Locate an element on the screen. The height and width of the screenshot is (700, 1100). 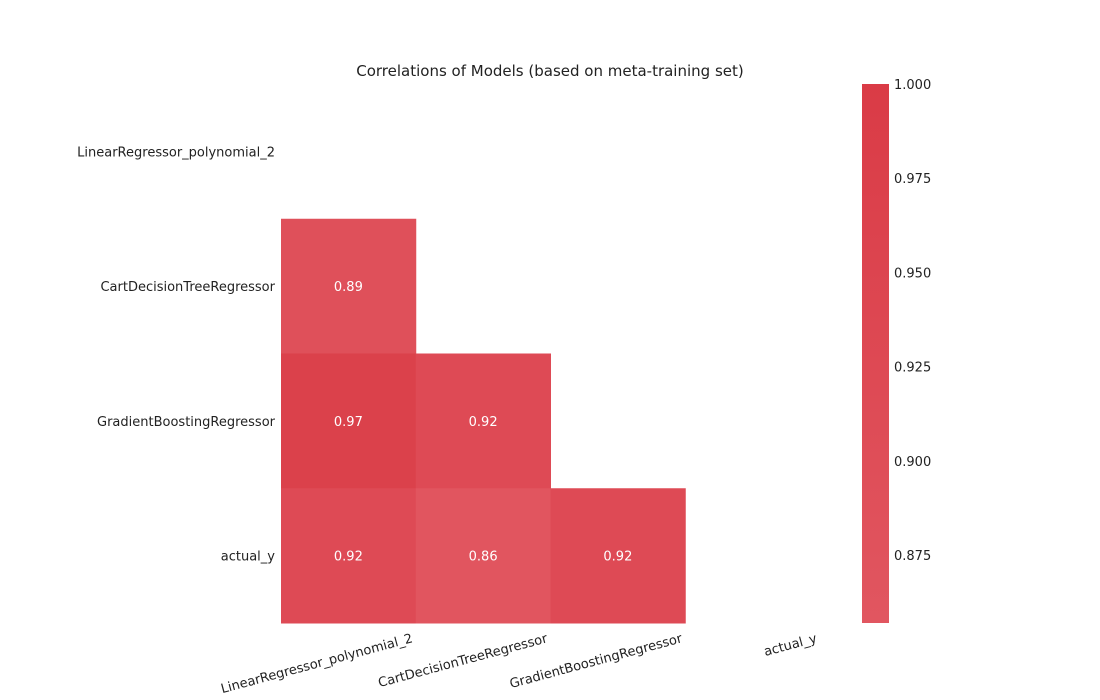
colorbar-tick-label: 0.900 is located at coordinates (912, 462).